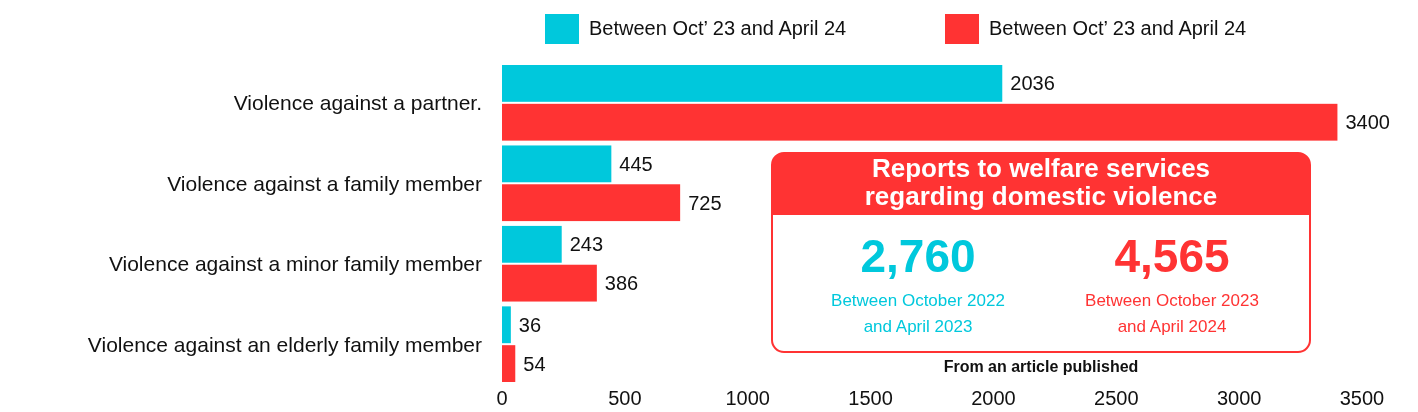 This screenshot has width=1418, height=412. I want to click on x-tick-label: 2000, so click(993, 398).